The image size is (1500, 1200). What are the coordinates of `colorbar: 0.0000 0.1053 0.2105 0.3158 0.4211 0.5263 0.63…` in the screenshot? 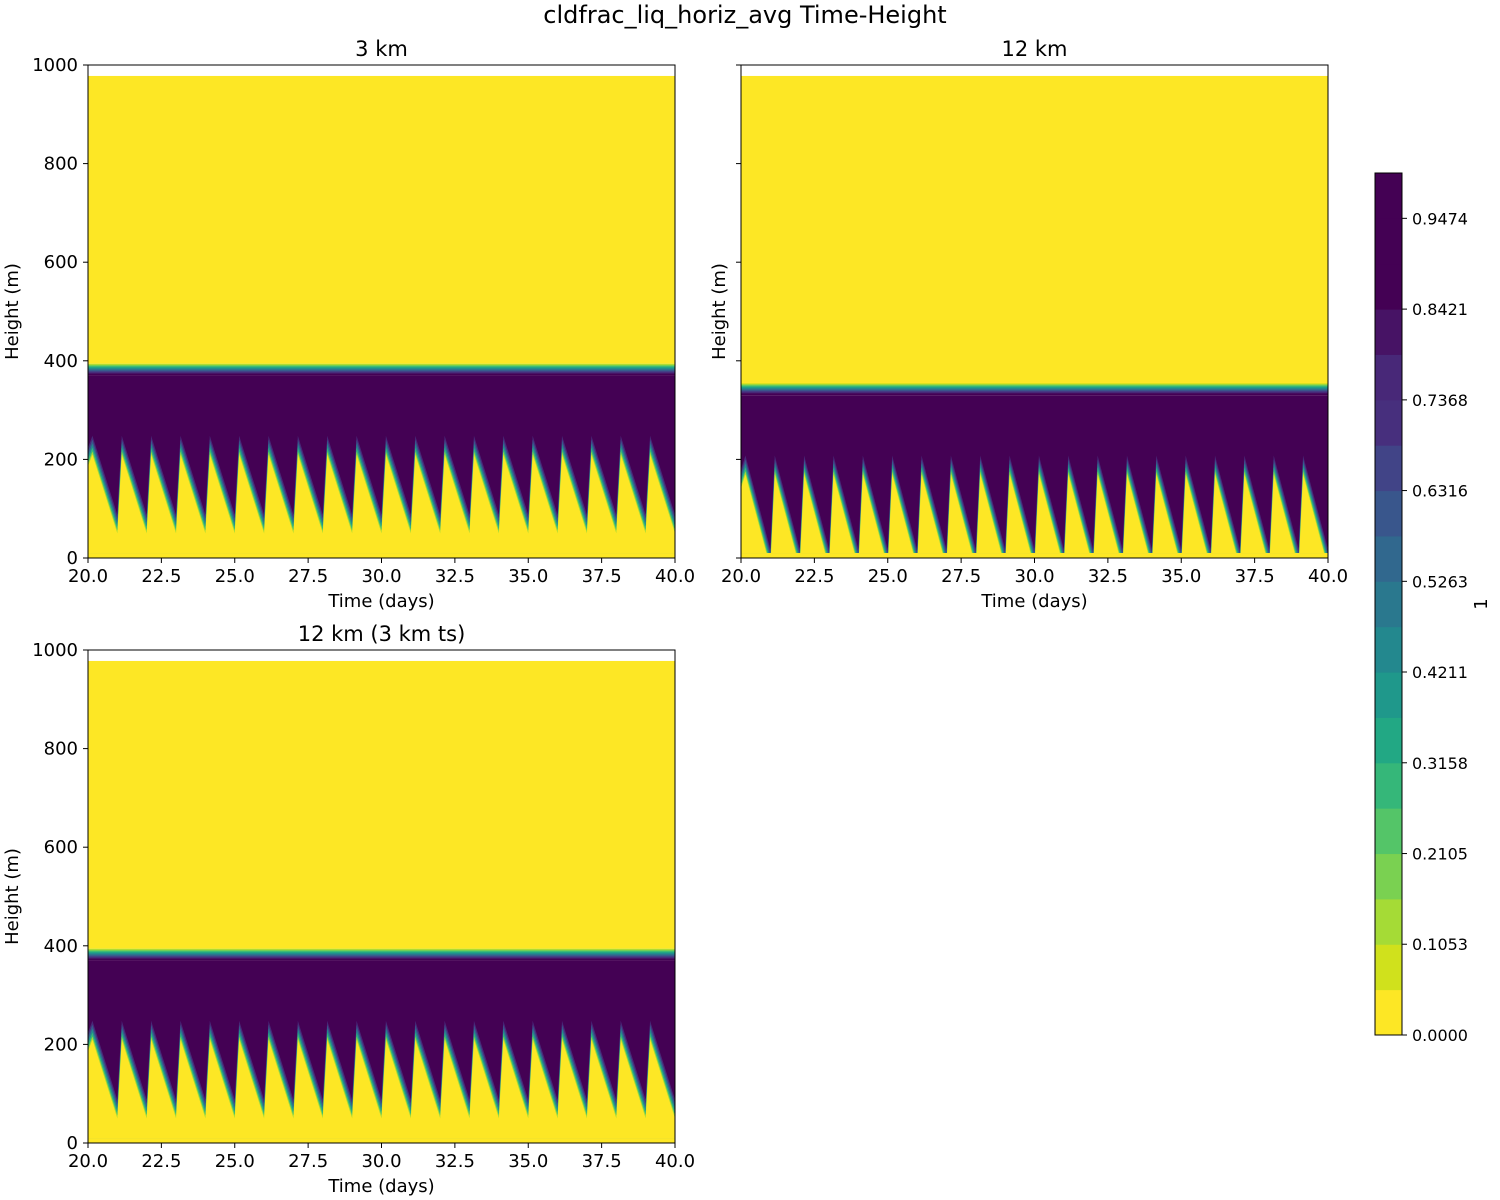 It's located at (1433, 608).